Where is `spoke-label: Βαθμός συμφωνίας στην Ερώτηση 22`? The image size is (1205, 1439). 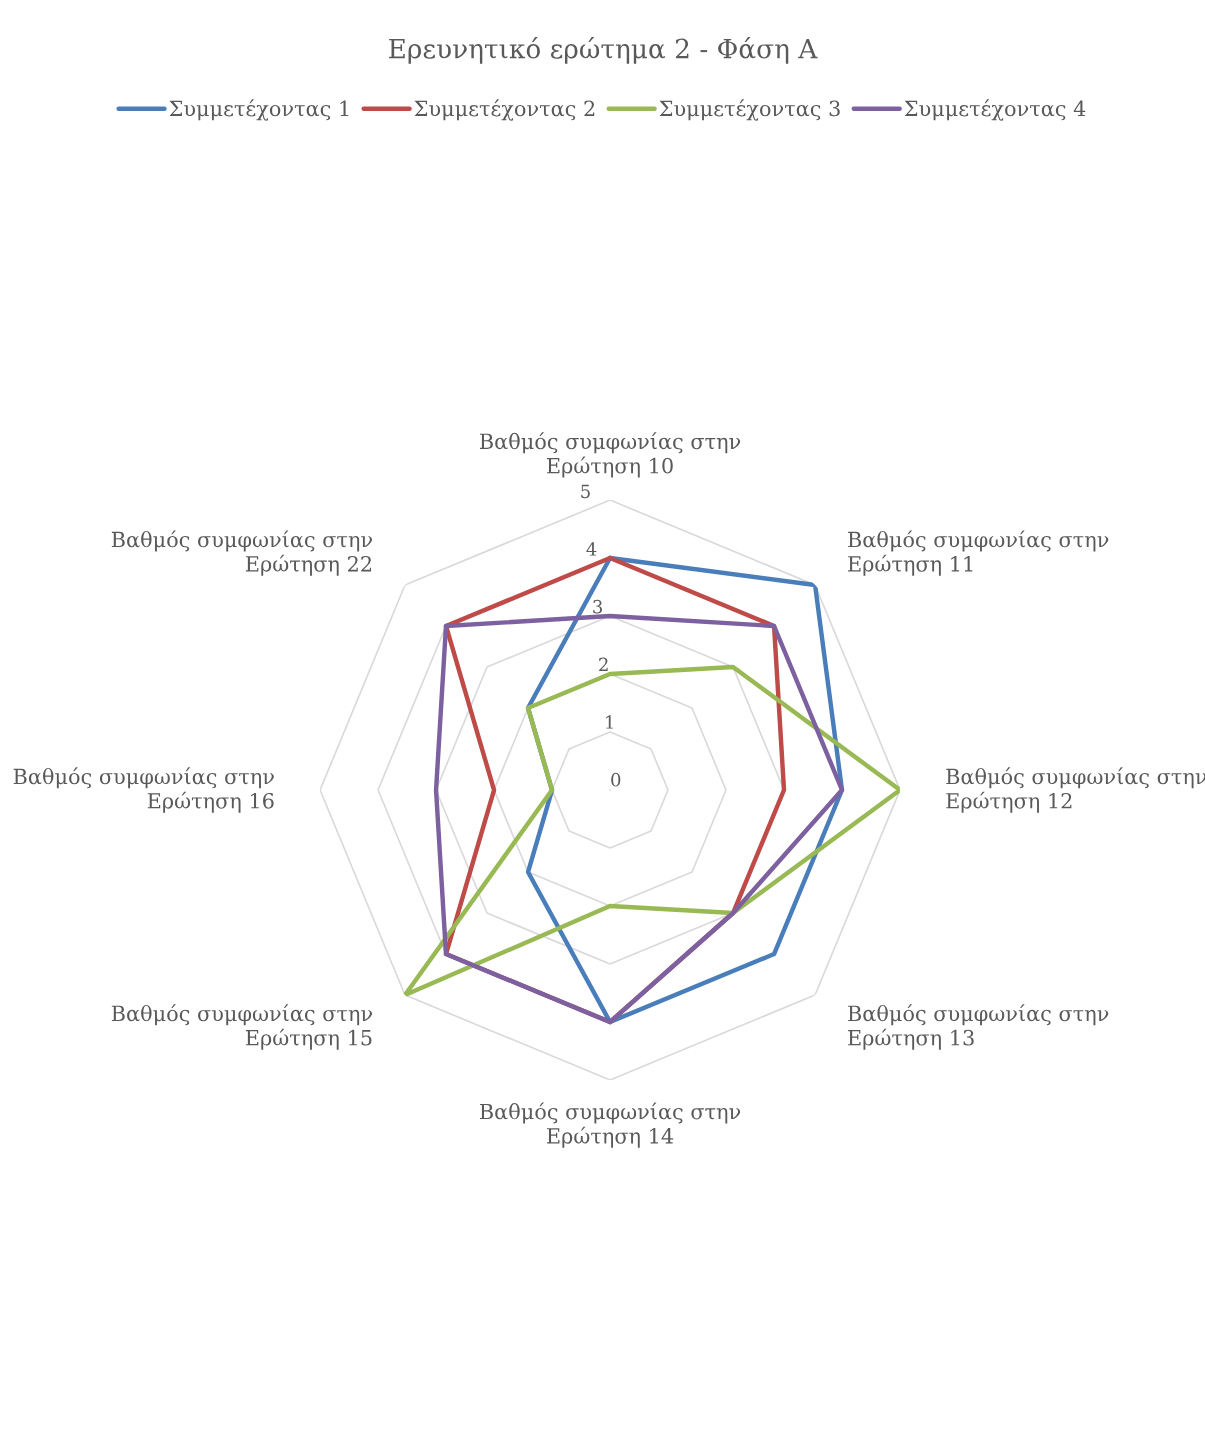 spoke-label: Βαθμός συμφωνίας στην Ερώτηση 22 is located at coordinates (241, 553).